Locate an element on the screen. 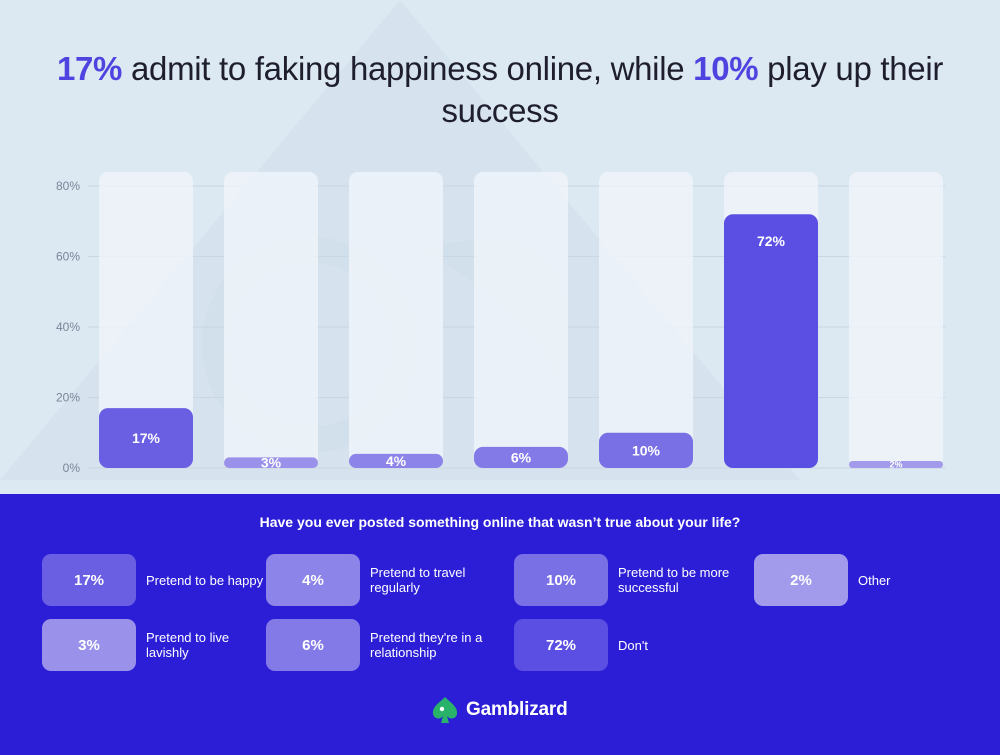 The image size is (1000, 755). data-label: 2% is located at coordinates (895, 464).